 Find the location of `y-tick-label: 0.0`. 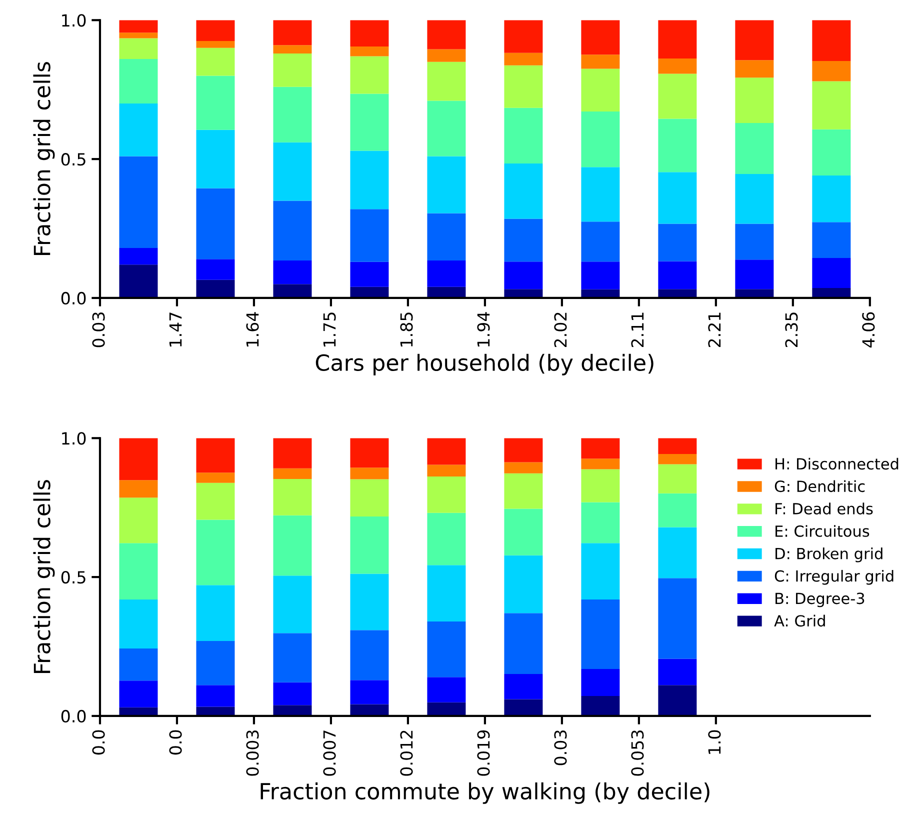

y-tick-label: 0.0 is located at coordinates (73, 298).